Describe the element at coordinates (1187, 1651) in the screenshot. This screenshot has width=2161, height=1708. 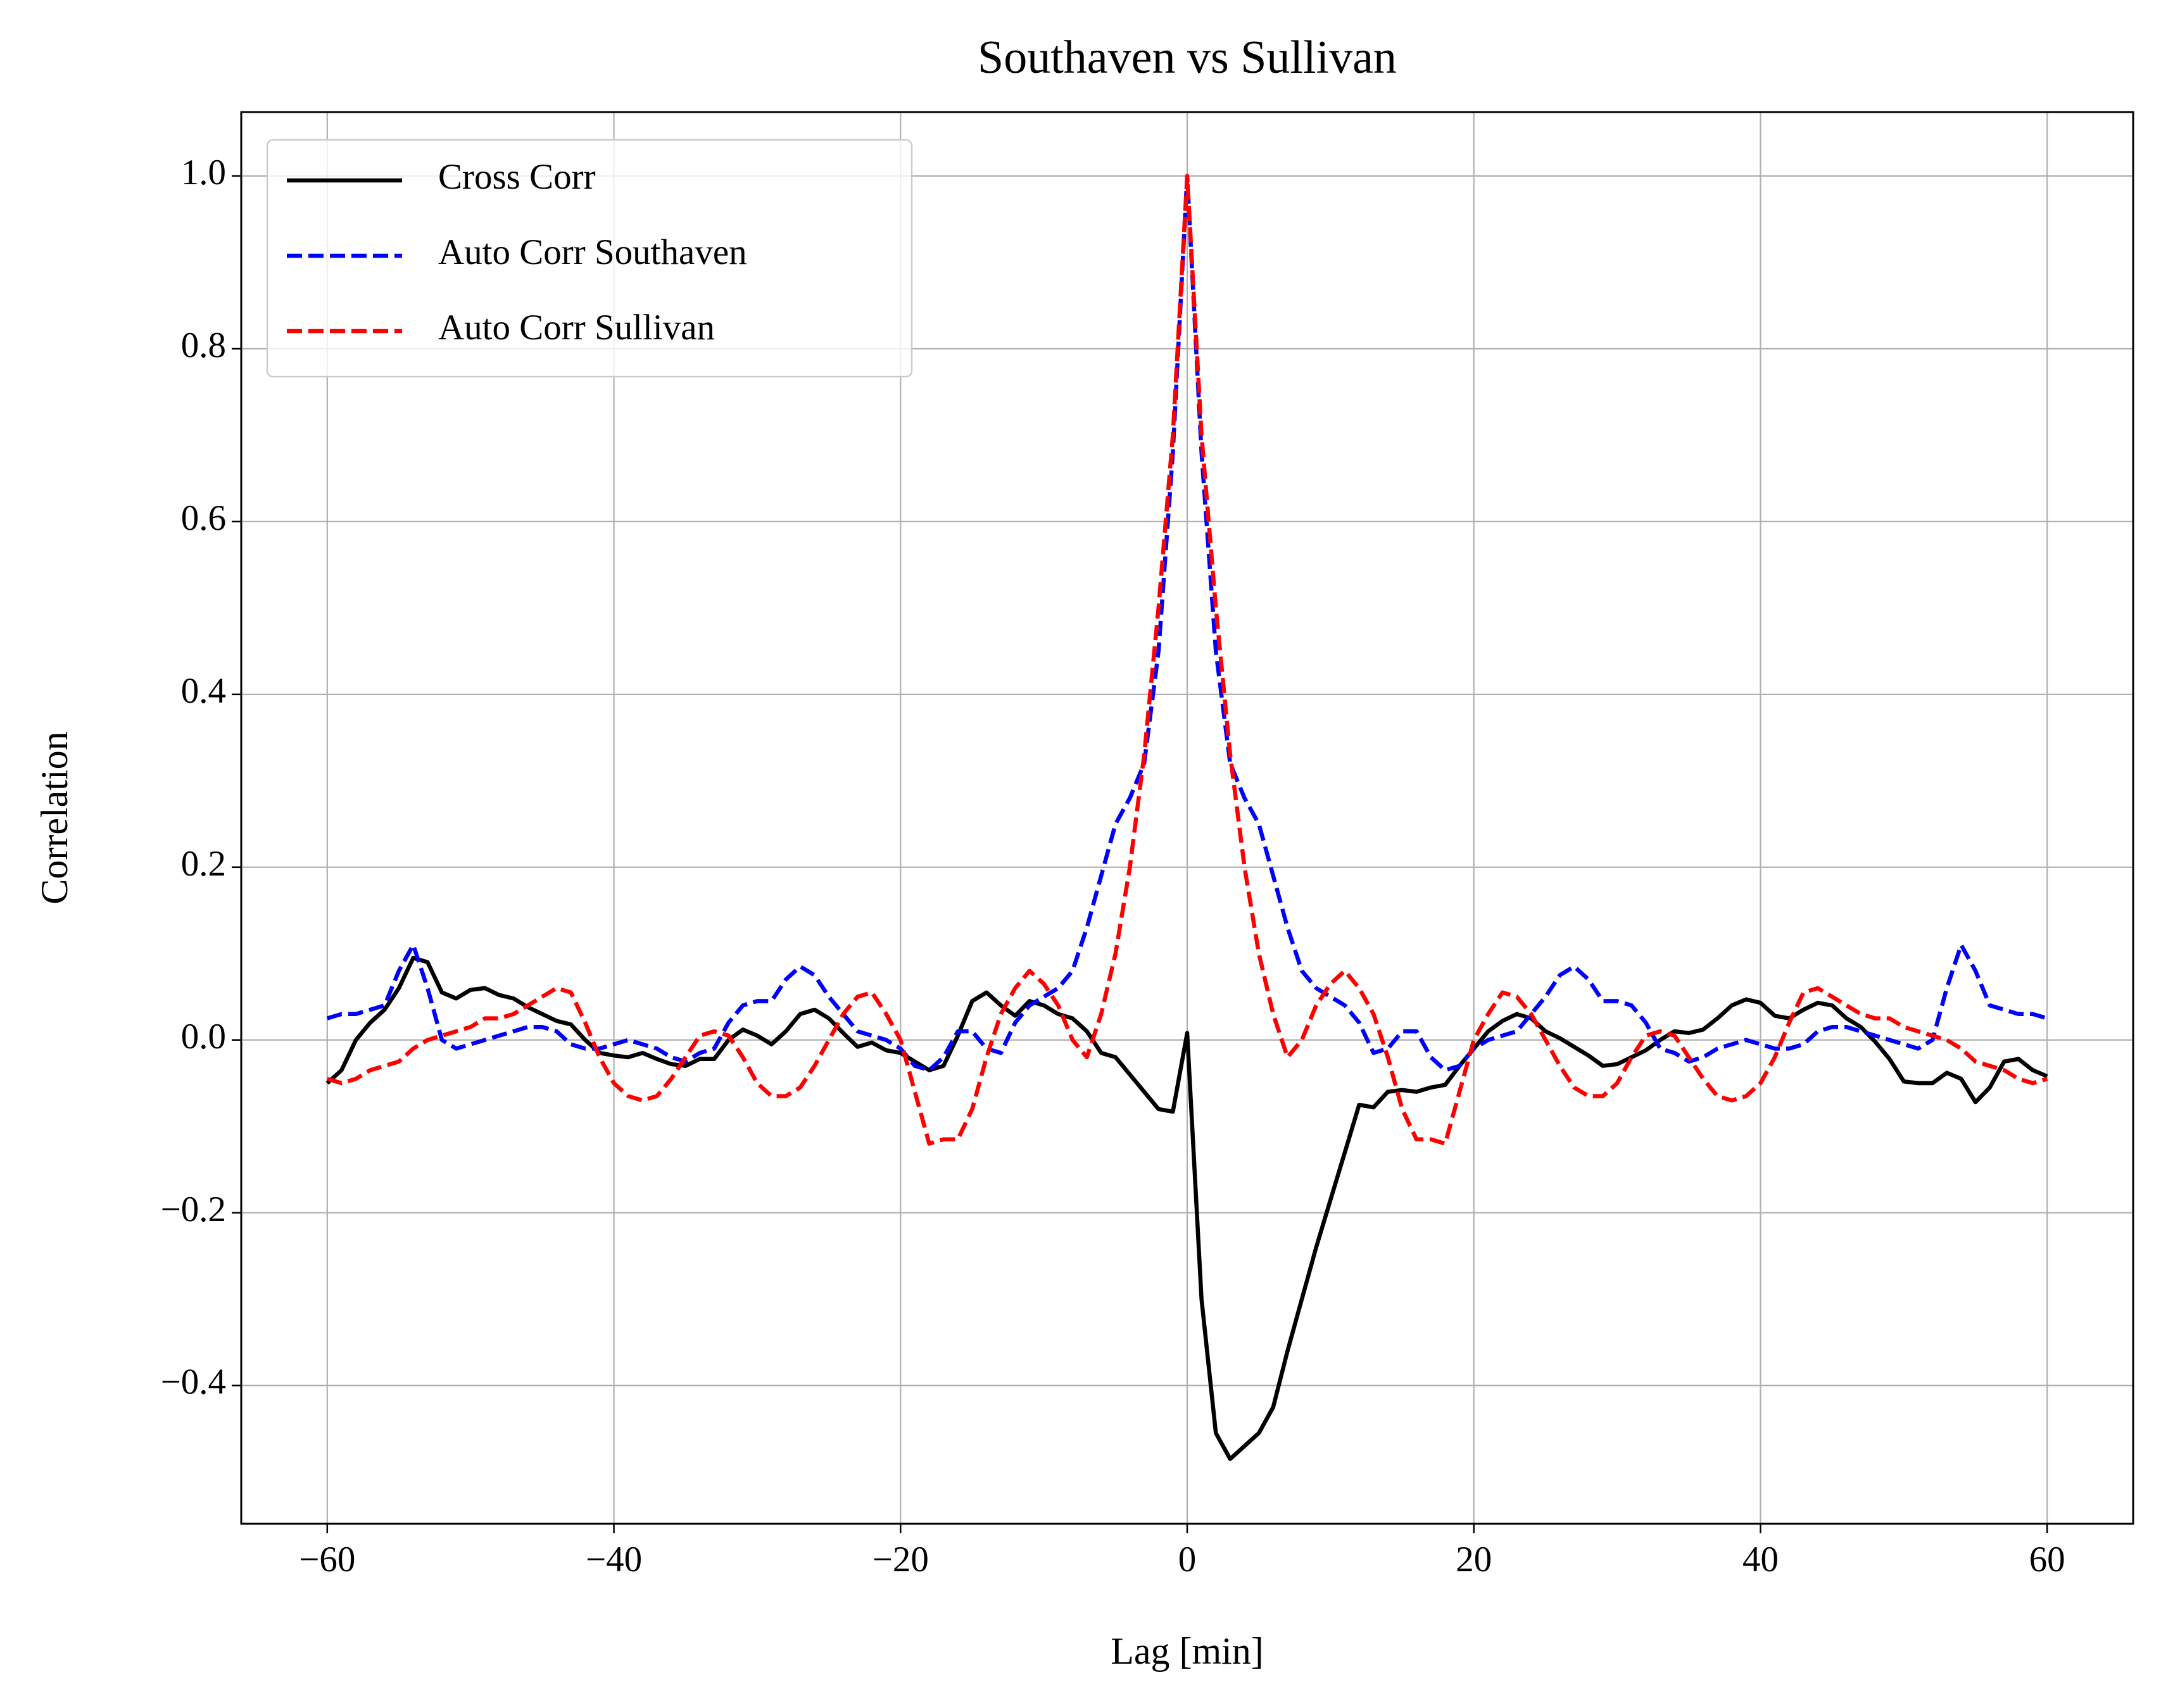
I see `x-axis-label: Lag [min]` at that location.